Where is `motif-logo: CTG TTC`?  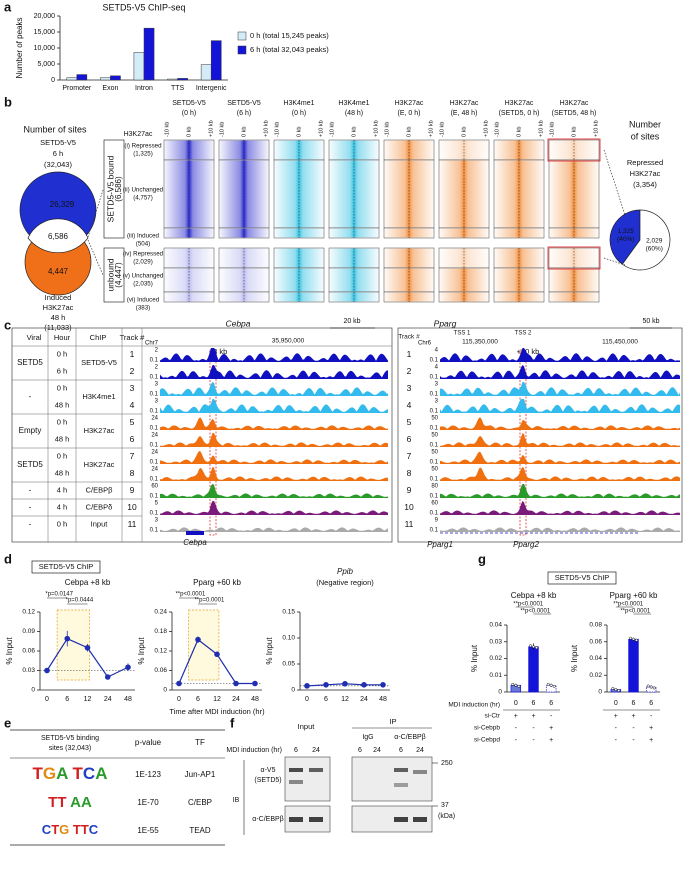 motif-logo: CTG TTC is located at coordinates (70, 829).